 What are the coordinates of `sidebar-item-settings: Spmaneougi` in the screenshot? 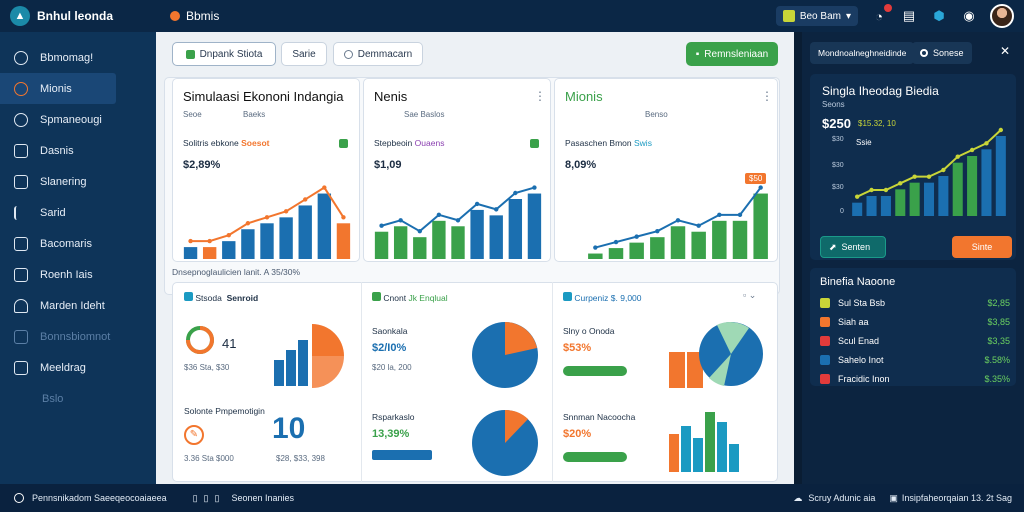 It's located at (78, 119).